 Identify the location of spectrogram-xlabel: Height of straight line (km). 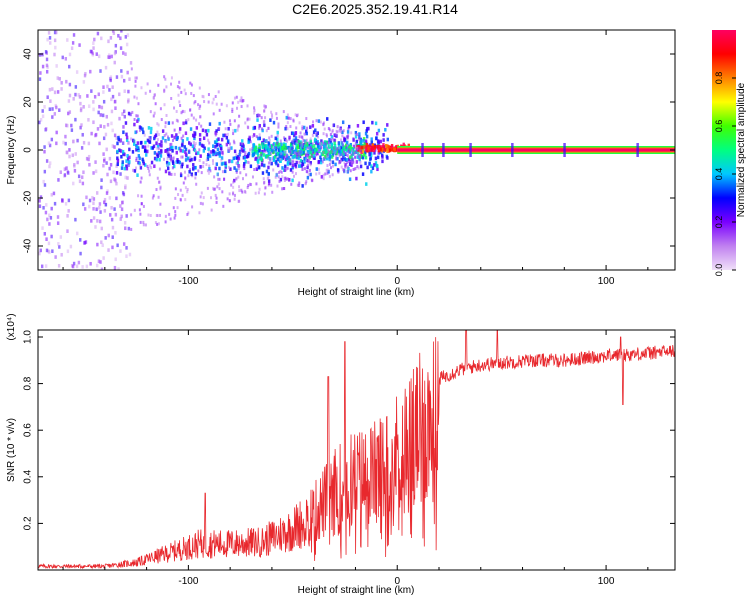
(356, 292).